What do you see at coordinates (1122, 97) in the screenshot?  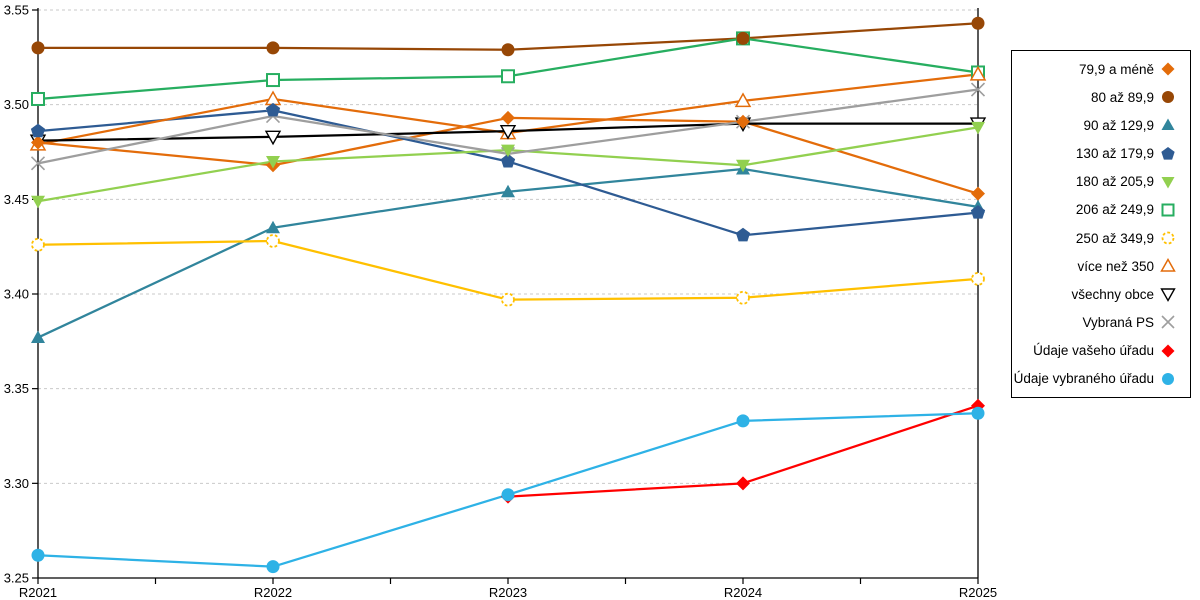 I see `legend-label: 80 až 89,9` at bounding box center [1122, 97].